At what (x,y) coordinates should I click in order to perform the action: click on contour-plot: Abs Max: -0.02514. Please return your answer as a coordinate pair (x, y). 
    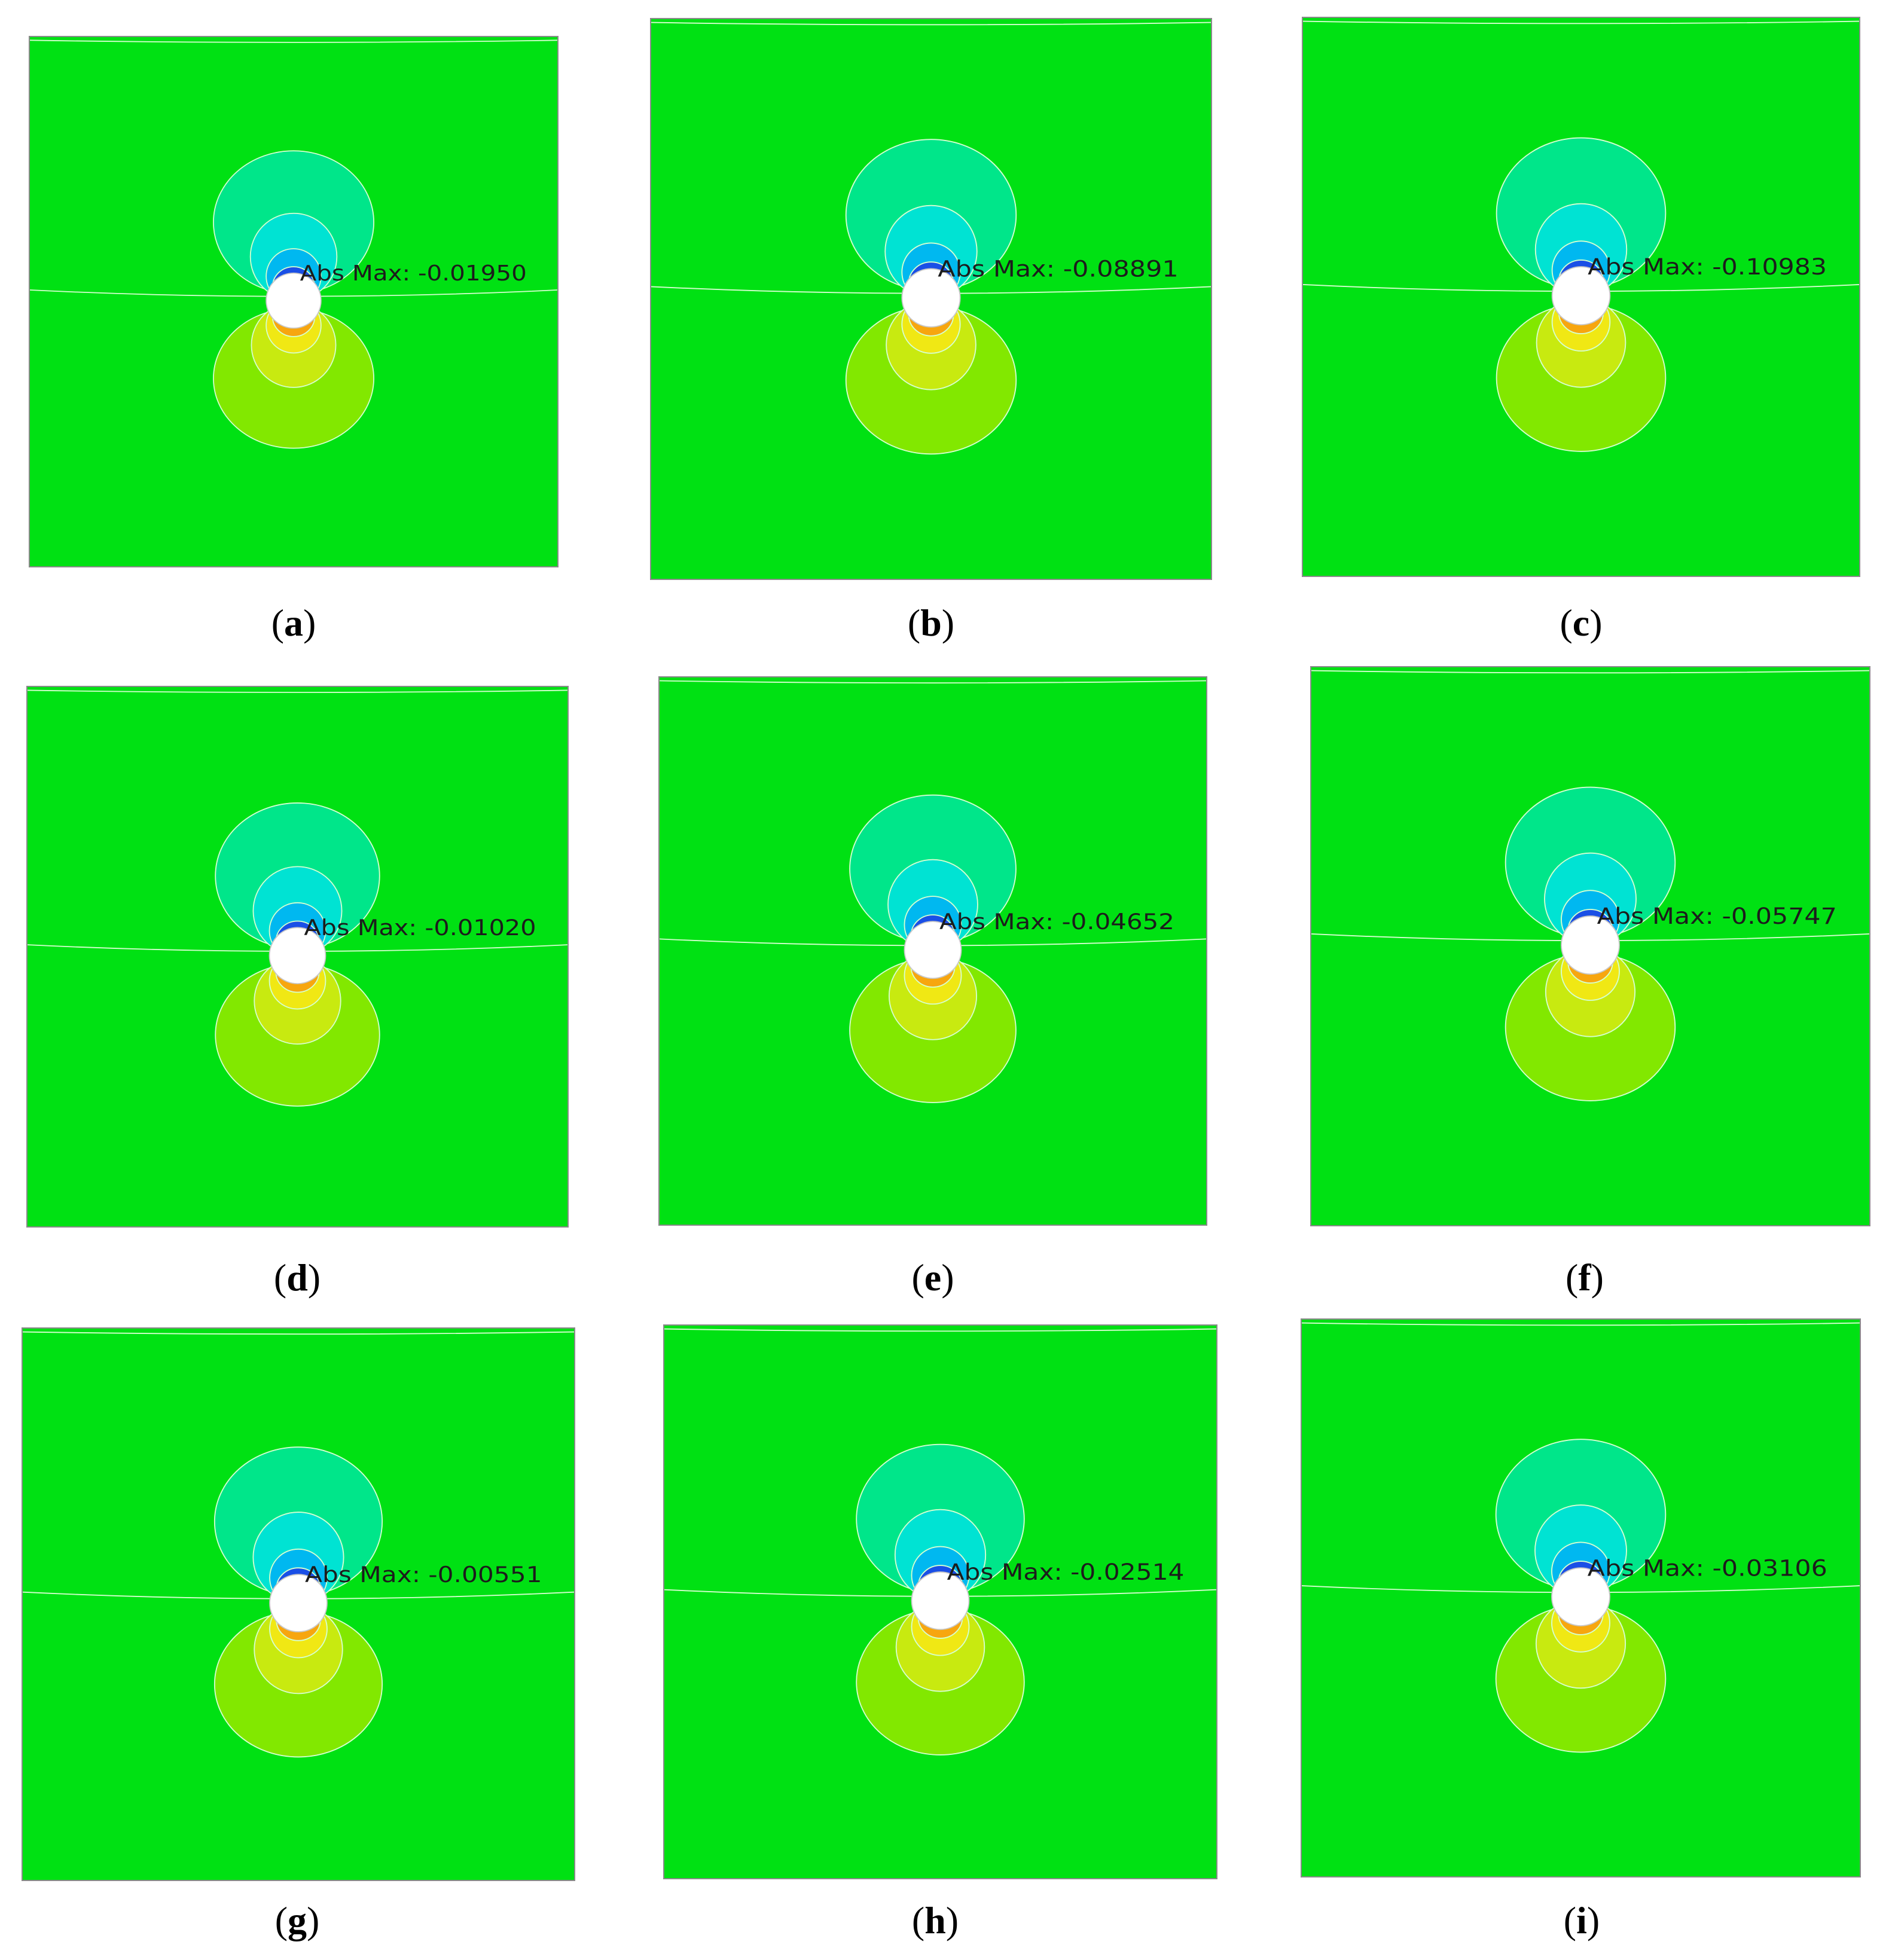
    Looking at the image, I should click on (940, 1602).